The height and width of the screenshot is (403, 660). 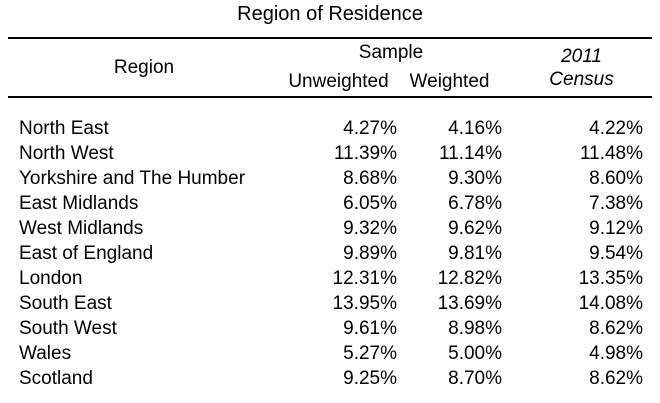 What do you see at coordinates (330, 153) in the screenshot?
I see `table-row: North West 11.39% 11.14% 11.48%` at bounding box center [330, 153].